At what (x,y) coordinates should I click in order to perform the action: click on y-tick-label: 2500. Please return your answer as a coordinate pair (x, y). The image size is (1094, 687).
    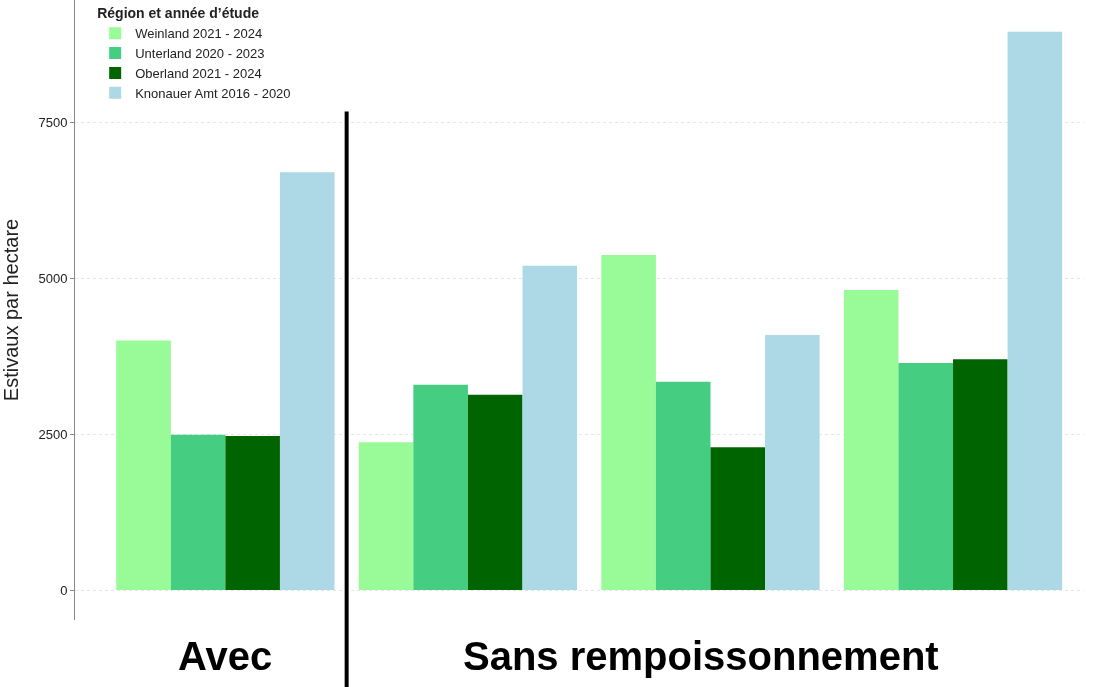
    Looking at the image, I should click on (53, 434).